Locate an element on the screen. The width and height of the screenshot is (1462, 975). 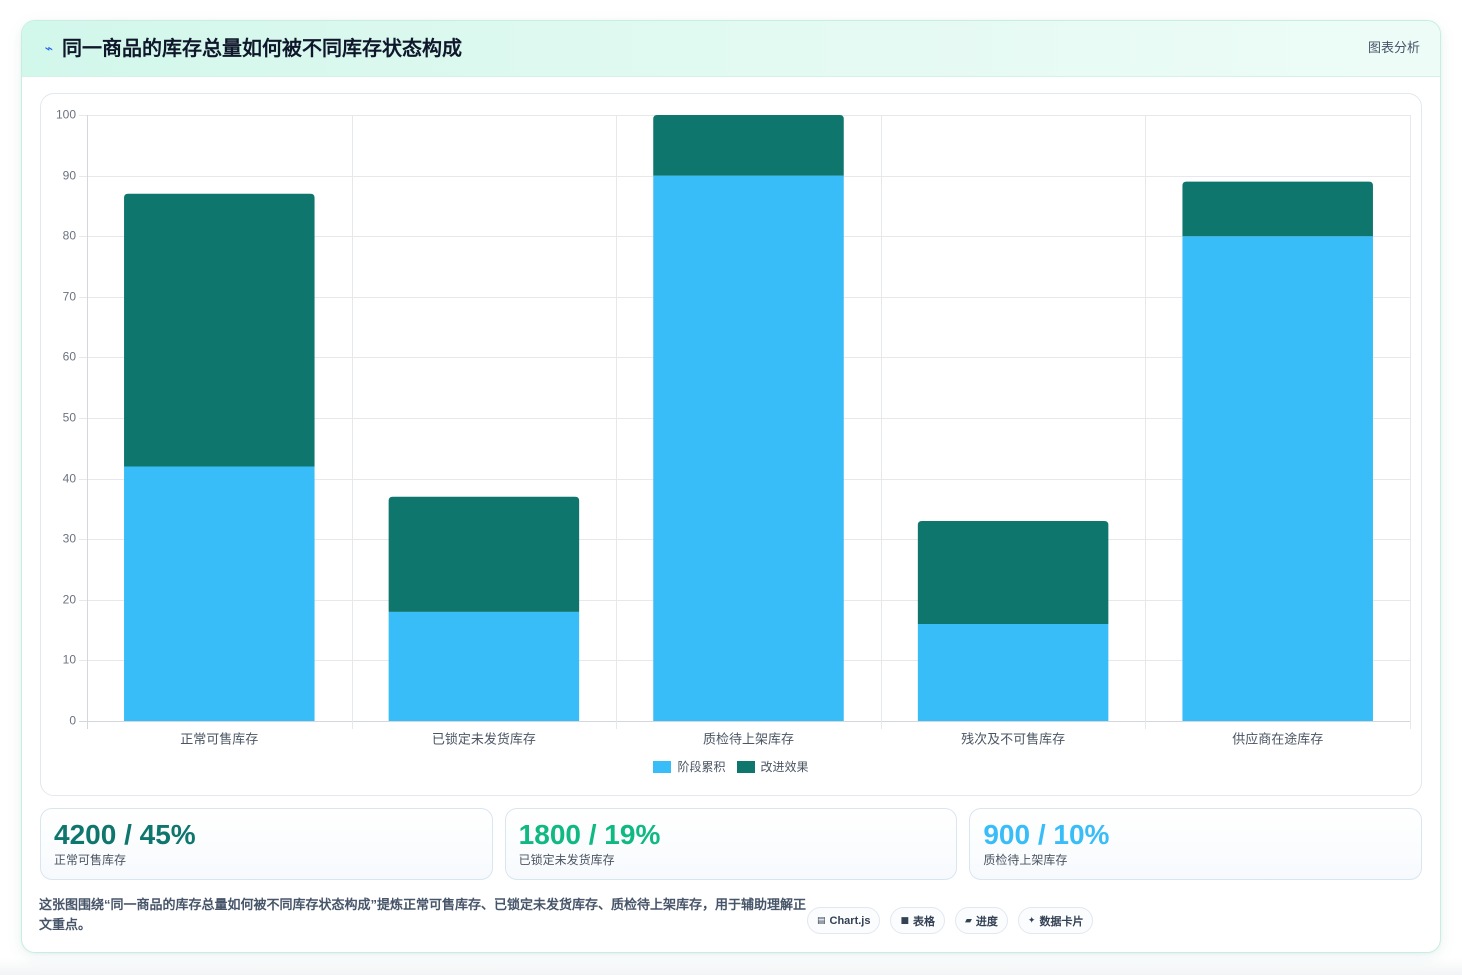
tag-table: ■ 表格 is located at coordinates (917, 920).